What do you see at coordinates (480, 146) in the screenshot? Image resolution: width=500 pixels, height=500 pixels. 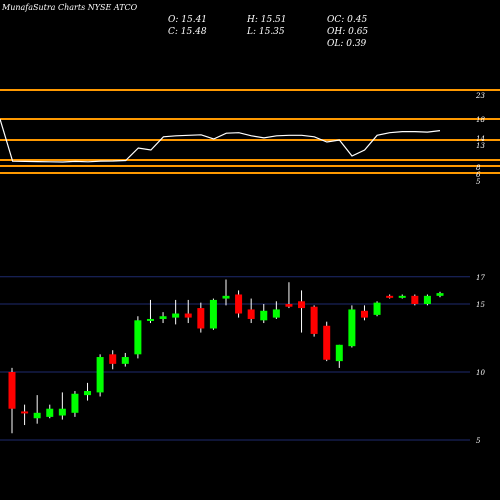 I see `indicator-tick-label: 13` at bounding box center [480, 146].